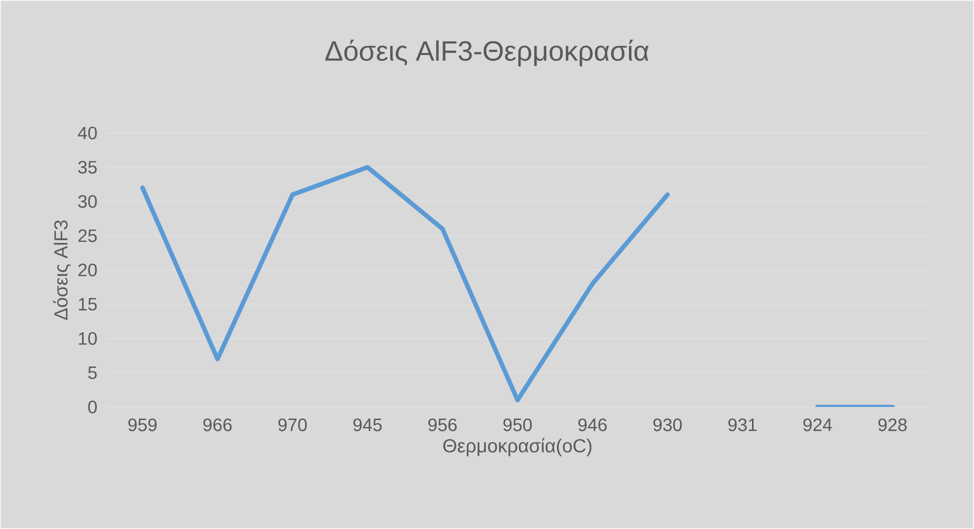 This screenshot has height=529, width=974. What do you see at coordinates (87, 201) in the screenshot?
I see `y-tick-label: 30` at bounding box center [87, 201].